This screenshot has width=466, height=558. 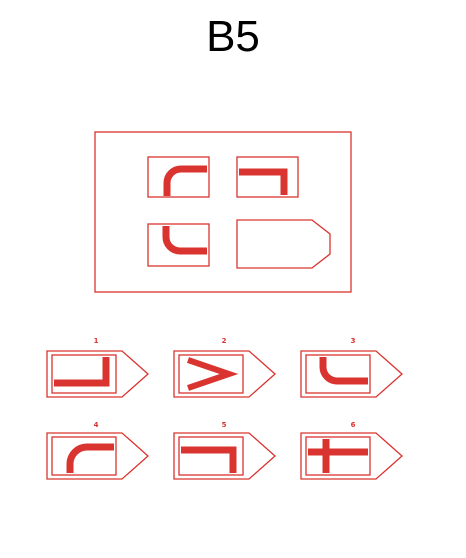 I want to click on option-1-number: 1, so click(x=96, y=341).